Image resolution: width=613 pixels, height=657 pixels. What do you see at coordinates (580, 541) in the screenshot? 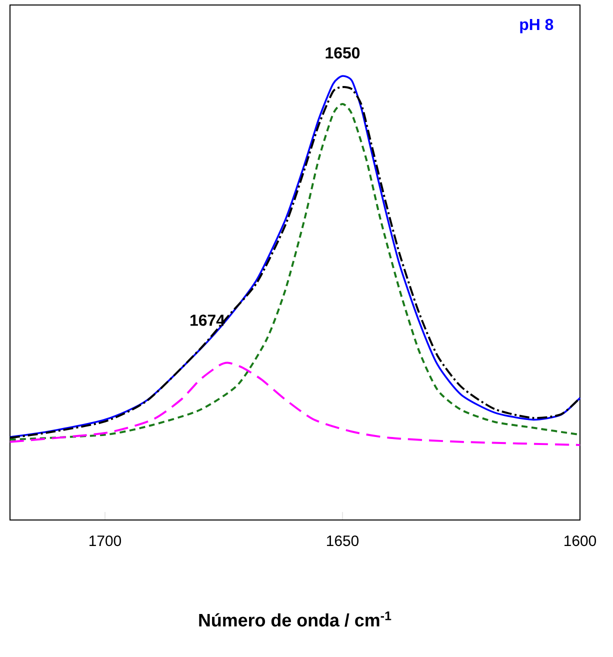
I see `x-tick-label: 1600` at bounding box center [580, 541].